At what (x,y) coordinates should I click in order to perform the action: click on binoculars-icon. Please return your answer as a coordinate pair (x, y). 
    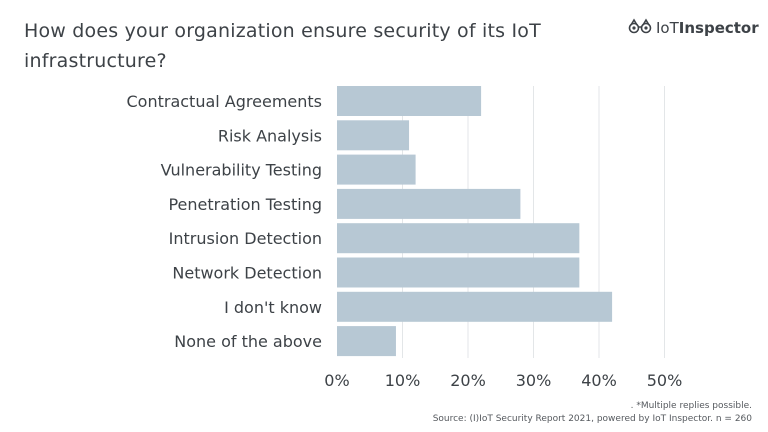
    Looking at the image, I should click on (640, 28).